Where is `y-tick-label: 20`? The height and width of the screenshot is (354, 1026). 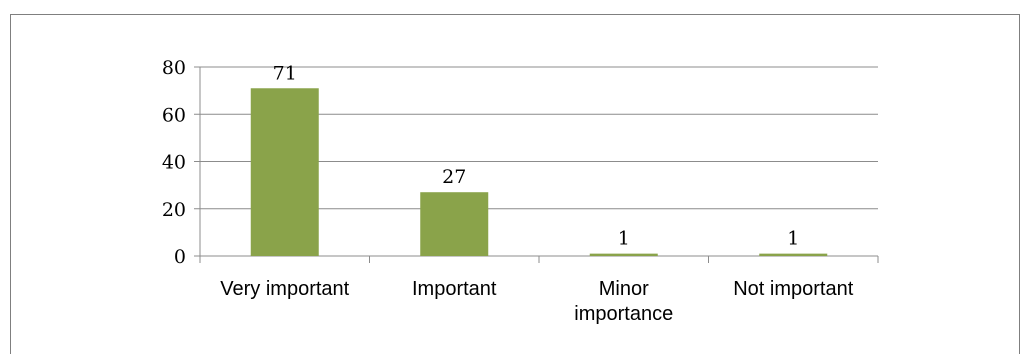
y-tick-label: 20 is located at coordinates (174, 210).